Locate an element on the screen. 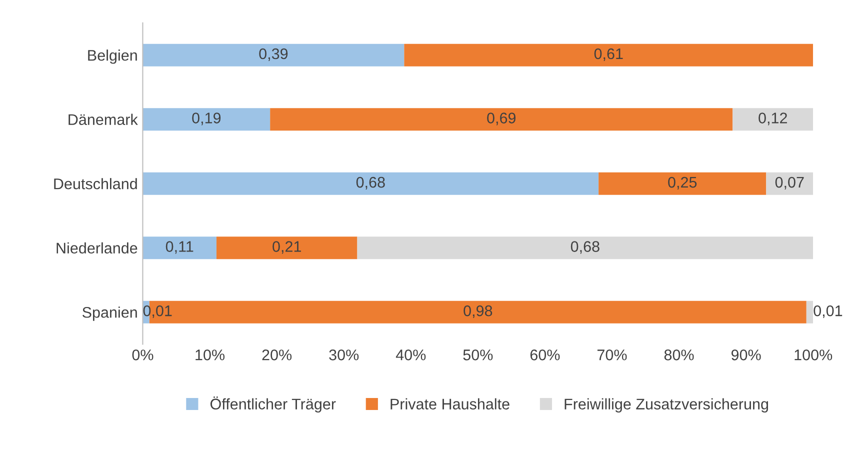 The width and height of the screenshot is (865, 459). x-tick-label: 0% is located at coordinates (143, 355).